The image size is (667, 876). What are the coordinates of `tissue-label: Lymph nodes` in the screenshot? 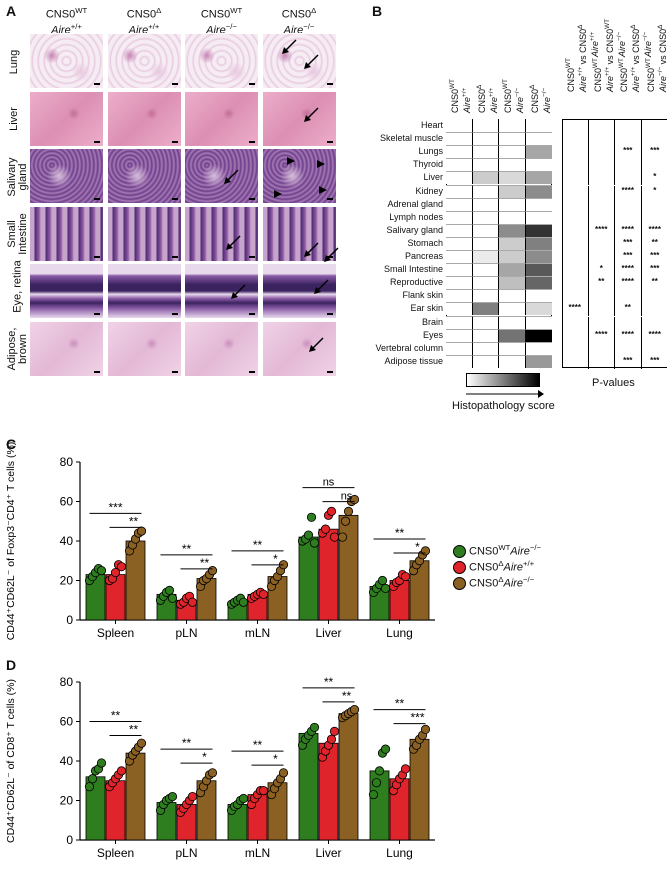 It's located at (416, 216).